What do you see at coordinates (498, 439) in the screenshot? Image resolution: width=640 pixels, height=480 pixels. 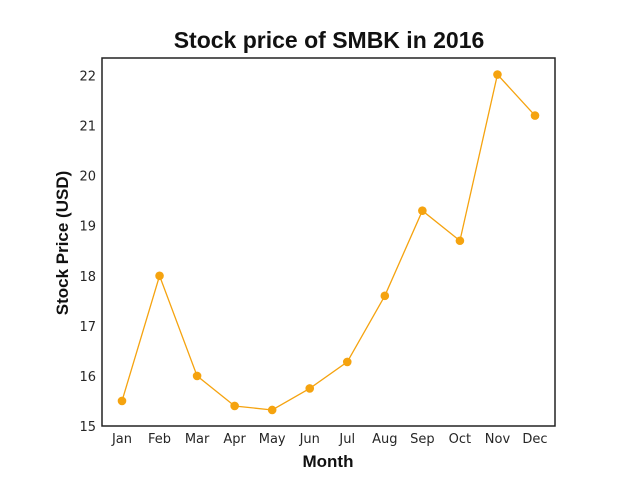 I see `x-tick-label: Nov` at bounding box center [498, 439].